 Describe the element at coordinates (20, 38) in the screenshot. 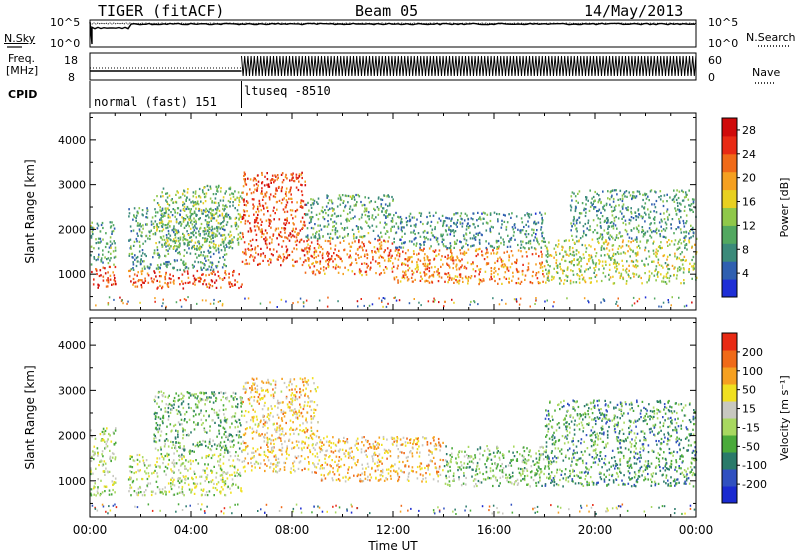

I see `nsky-label: N.Sky` at that location.